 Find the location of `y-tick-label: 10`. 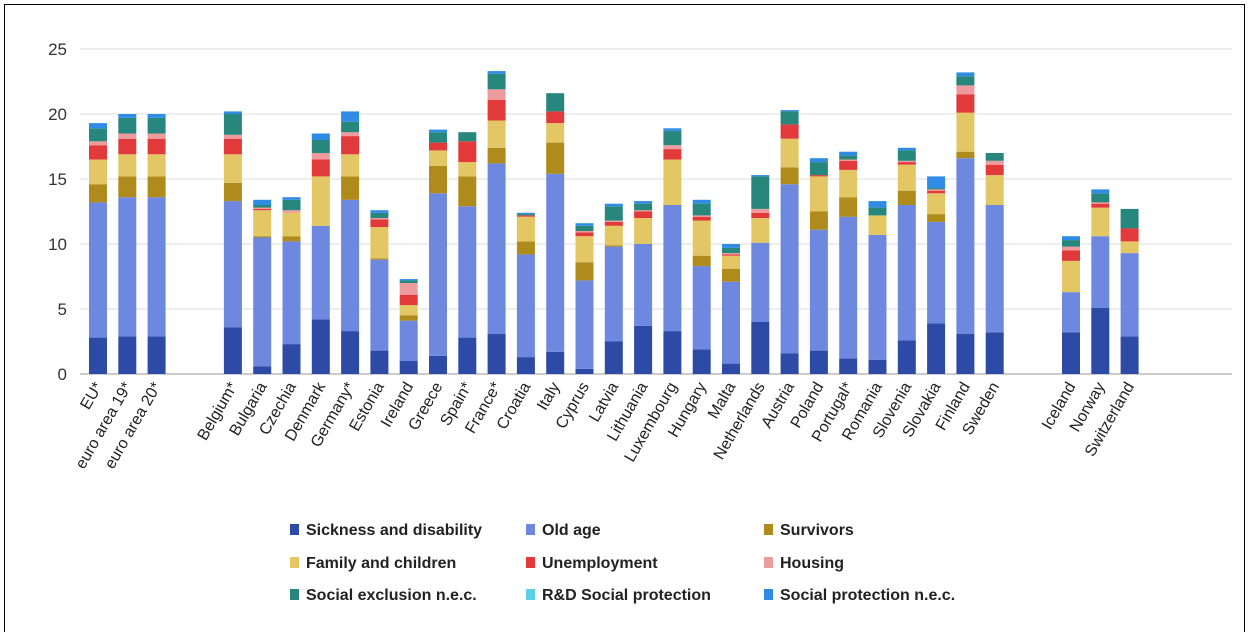

y-tick-label: 10 is located at coordinates (57, 244).